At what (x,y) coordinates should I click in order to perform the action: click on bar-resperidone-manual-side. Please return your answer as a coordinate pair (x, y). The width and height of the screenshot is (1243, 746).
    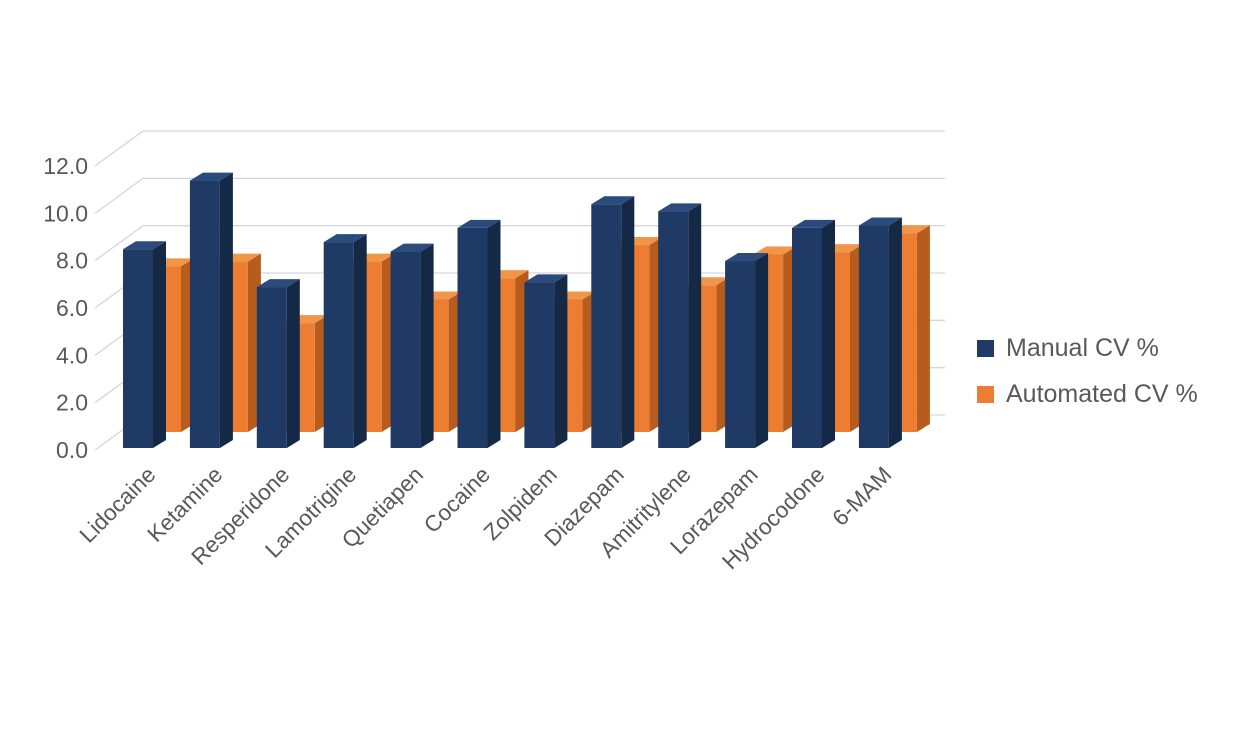
    Looking at the image, I should click on (293, 363).